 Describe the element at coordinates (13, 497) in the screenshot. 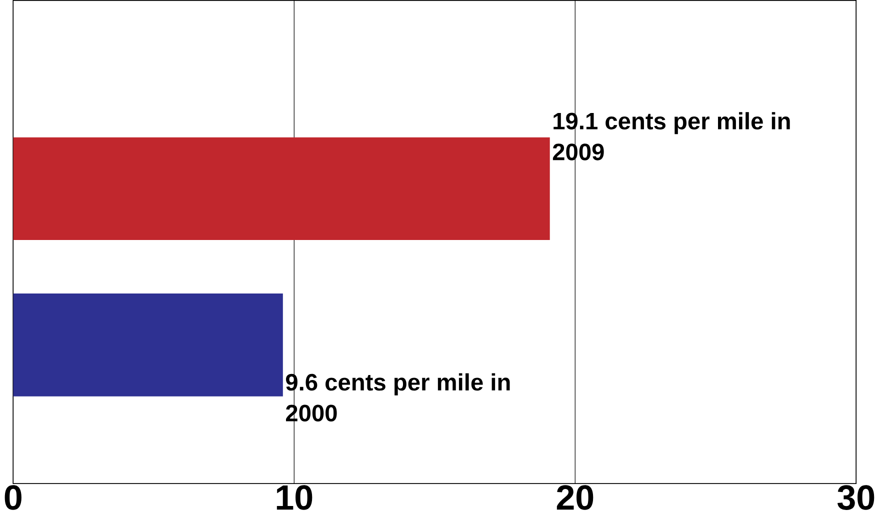

I see `x-tick-label: 0` at that location.